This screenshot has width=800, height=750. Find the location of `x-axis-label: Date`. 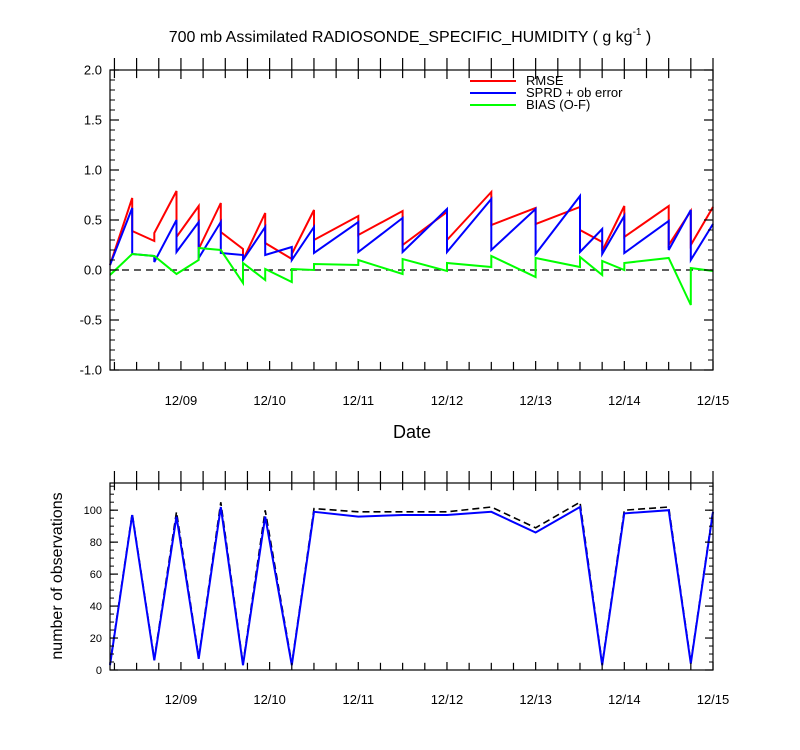

x-axis-label: Date is located at coordinates (412, 432).